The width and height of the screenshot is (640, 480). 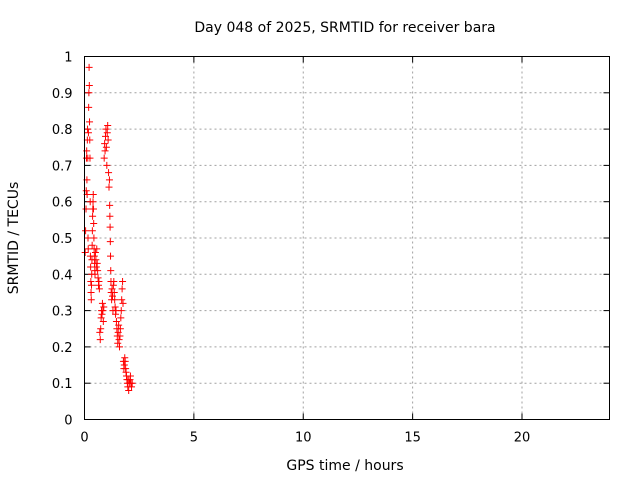 What do you see at coordinates (62, 130) in the screenshot?
I see `y-tick-label: 0.8` at bounding box center [62, 130].